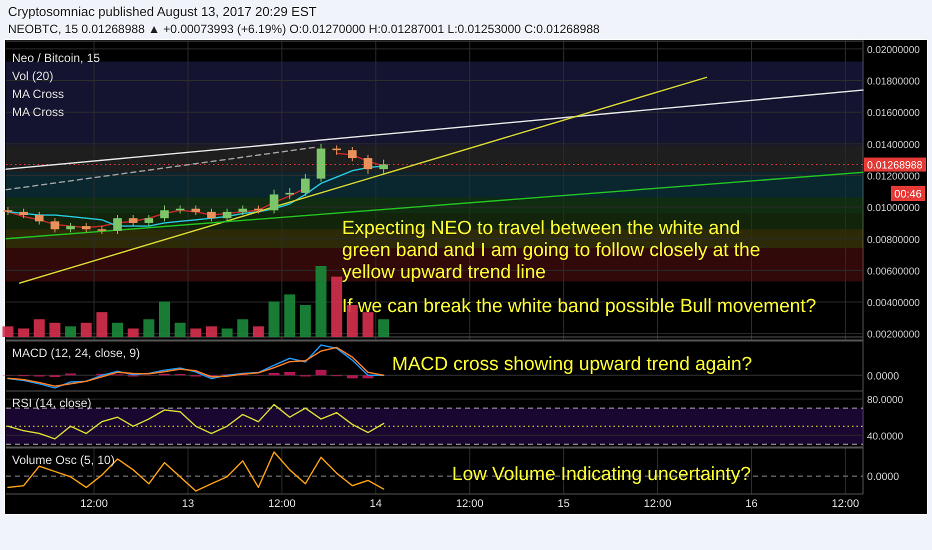 This screenshot has width=932, height=550. What do you see at coordinates (601, 474) in the screenshot?
I see `annotation: Low Volume Indicating uncertainty?` at bounding box center [601, 474].